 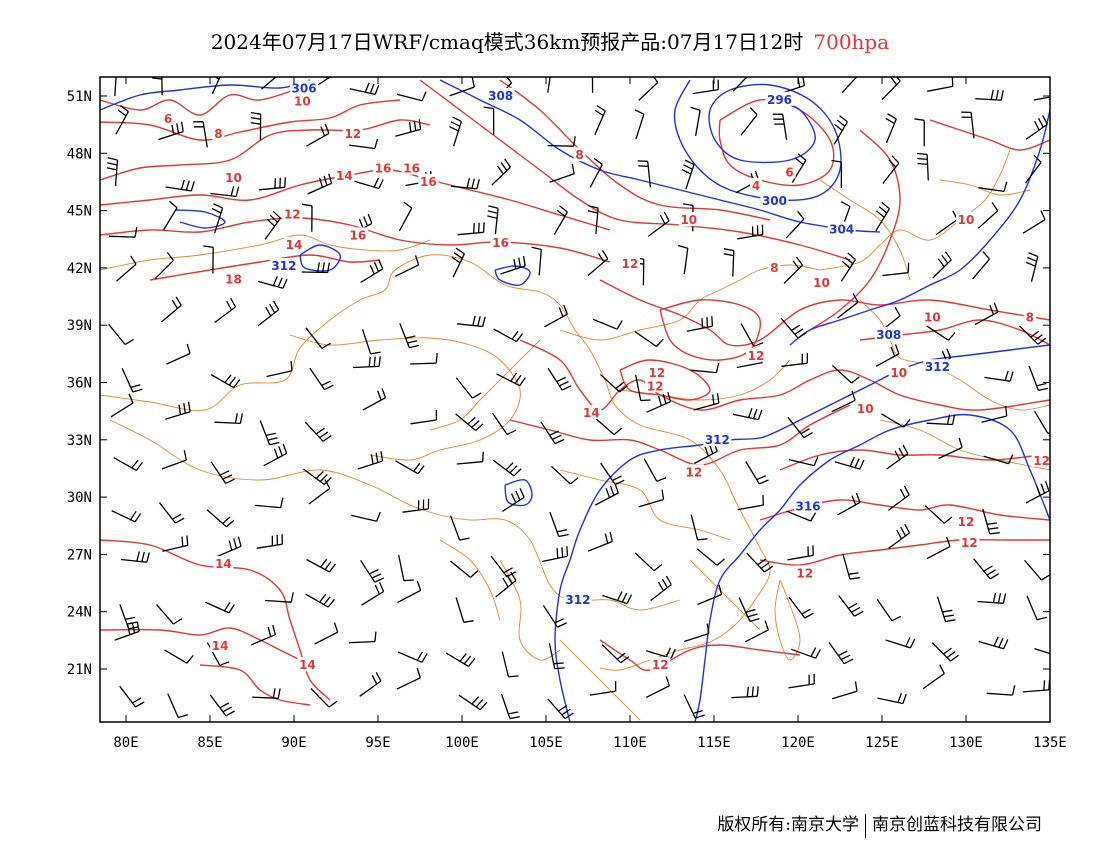 I want to click on height-contour-label: 316, so click(x=808, y=507).